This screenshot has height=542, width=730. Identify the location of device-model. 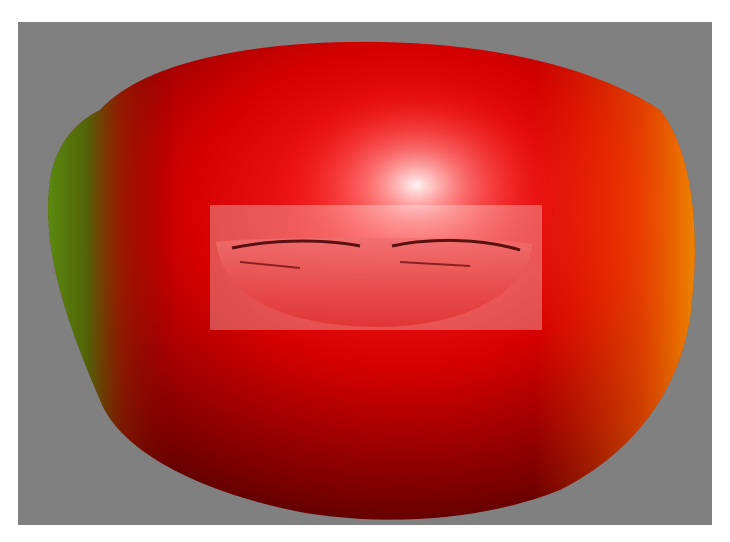
(374, 282).